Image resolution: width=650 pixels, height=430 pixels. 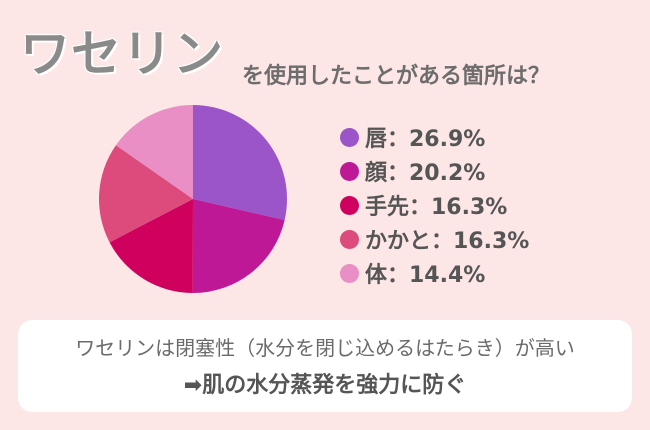 I want to click on note-text: ワセリンは閉塞性（水分を閉じ込めるはたらき）が高い, so click(x=325, y=348).